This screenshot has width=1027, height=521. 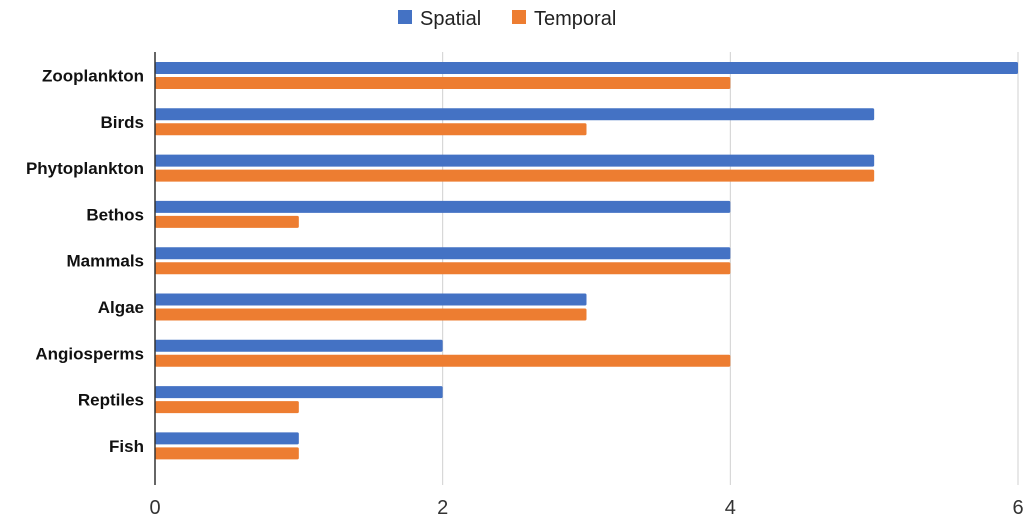 I want to click on bar-temporal-phytoplankton, so click(x=515, y=175).